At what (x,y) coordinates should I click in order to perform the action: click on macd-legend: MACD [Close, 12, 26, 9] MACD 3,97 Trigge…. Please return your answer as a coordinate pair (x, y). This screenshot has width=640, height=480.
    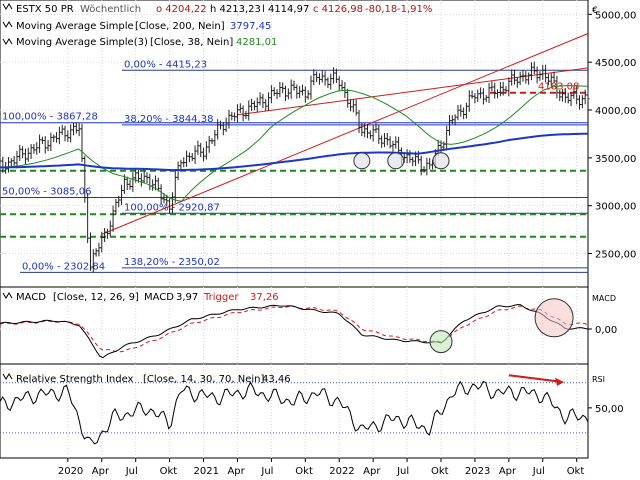
    Looking at the image, I should click on (309, 297).